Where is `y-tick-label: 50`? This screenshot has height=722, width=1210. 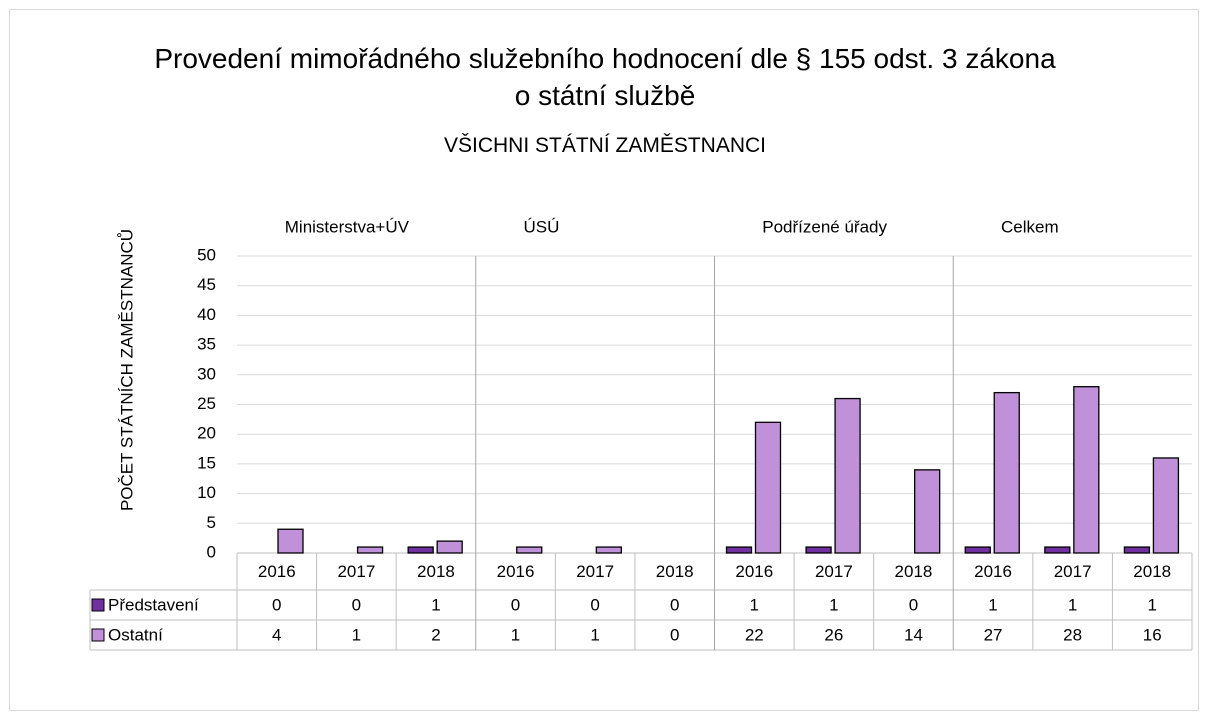 y-tick-label: 50 is located at coordinates (206, 254).